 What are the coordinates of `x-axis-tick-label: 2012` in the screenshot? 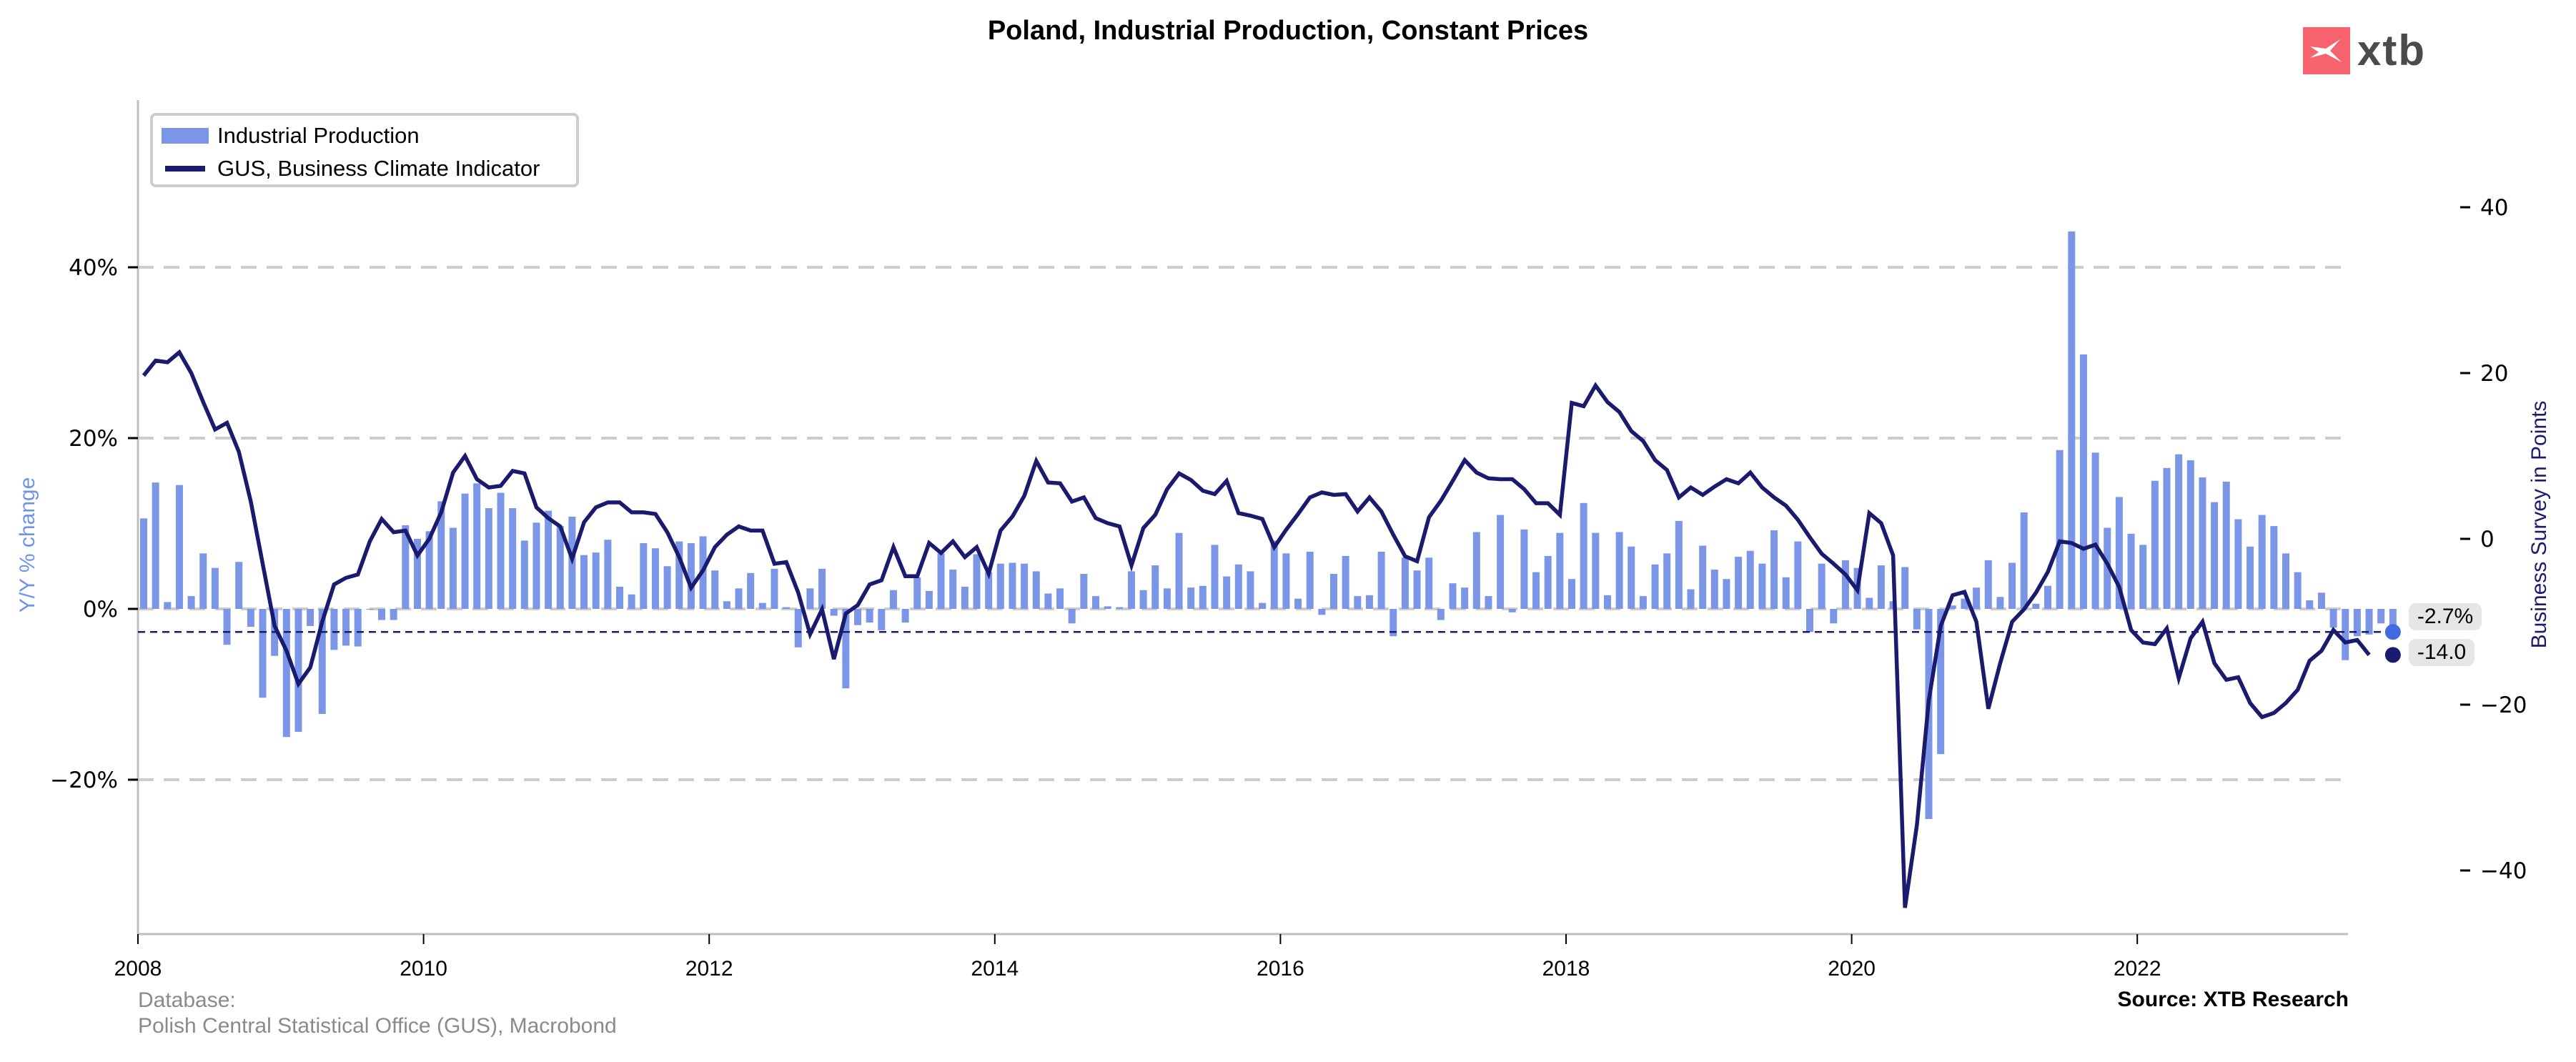 It's located at (709, 969).